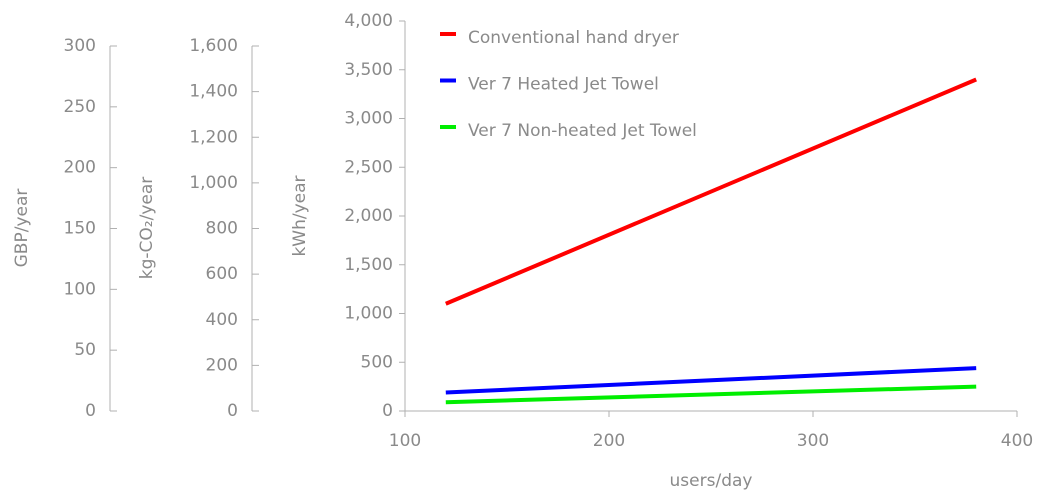 The height and width of the screenshot is (492, 1039). What do you see at coordinates (387, 411) in the screenshot?
I see `y-tick-label: 0` at bounding box center [387, 411].